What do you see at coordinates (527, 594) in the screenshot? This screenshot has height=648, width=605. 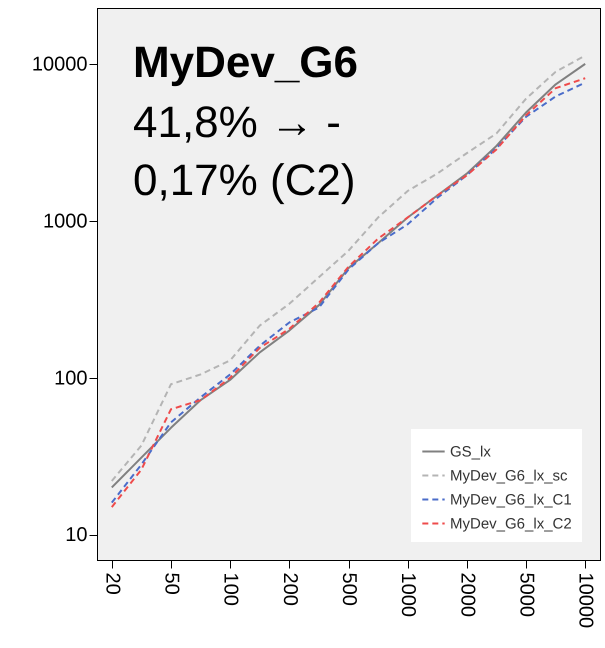 I see `x-tick-label: 5000` at bounding box center [527, 594].